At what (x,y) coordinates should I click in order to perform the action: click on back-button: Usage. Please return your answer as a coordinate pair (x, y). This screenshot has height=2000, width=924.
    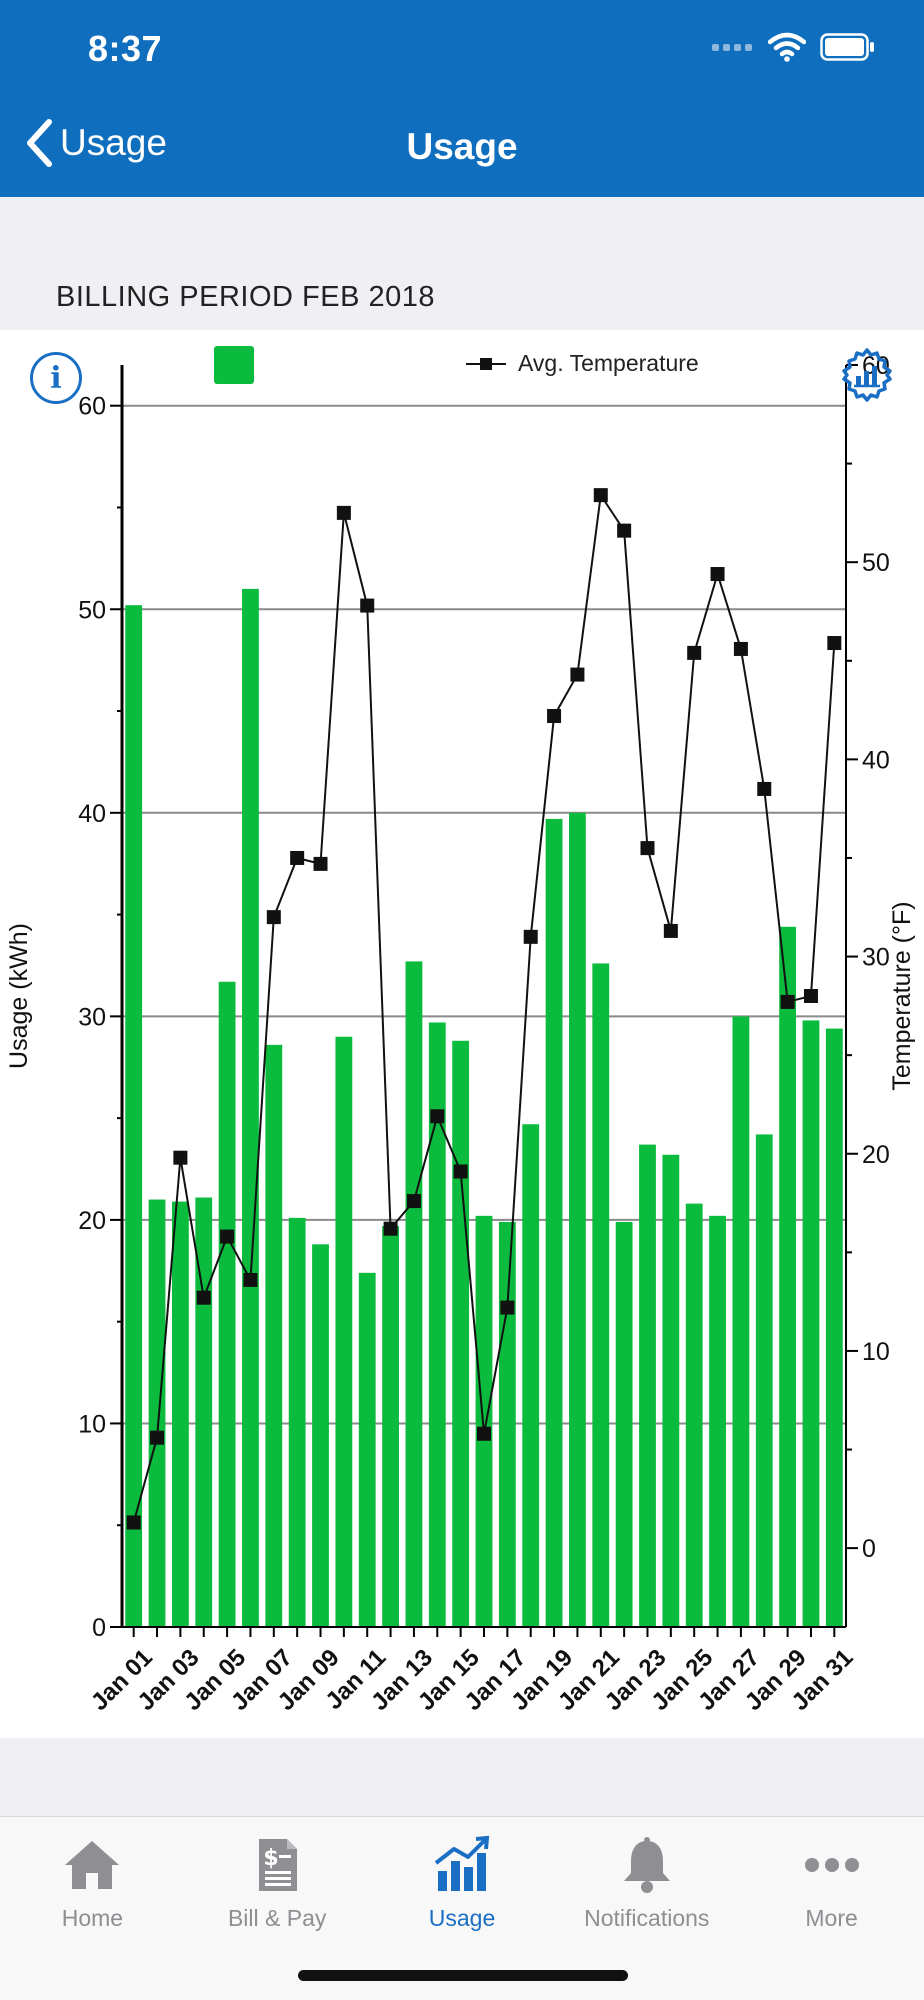
    Looking at the image, I should click on (95, 143).